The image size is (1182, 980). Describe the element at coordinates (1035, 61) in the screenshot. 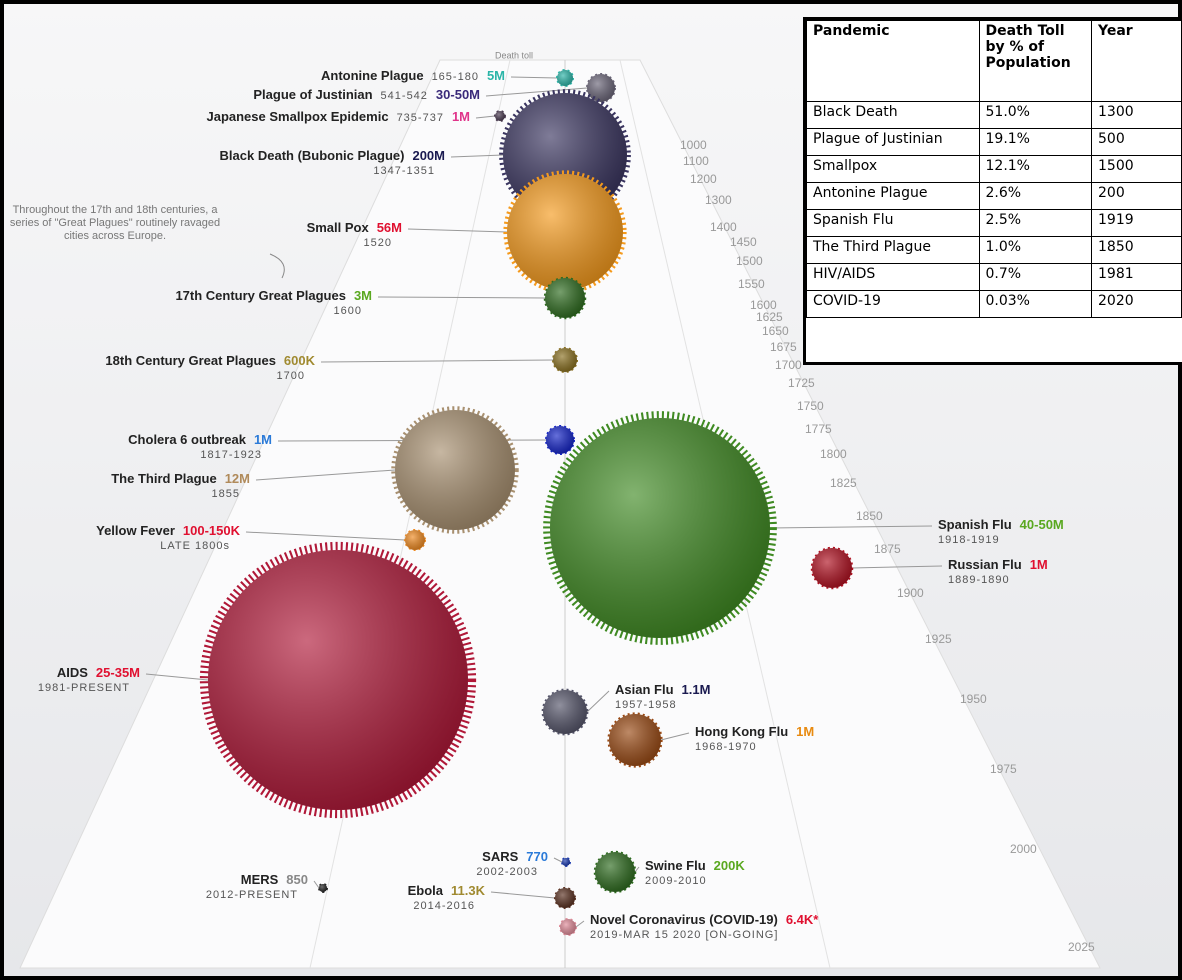

I see `table-cell: Death Toll by % of Population` at that location.